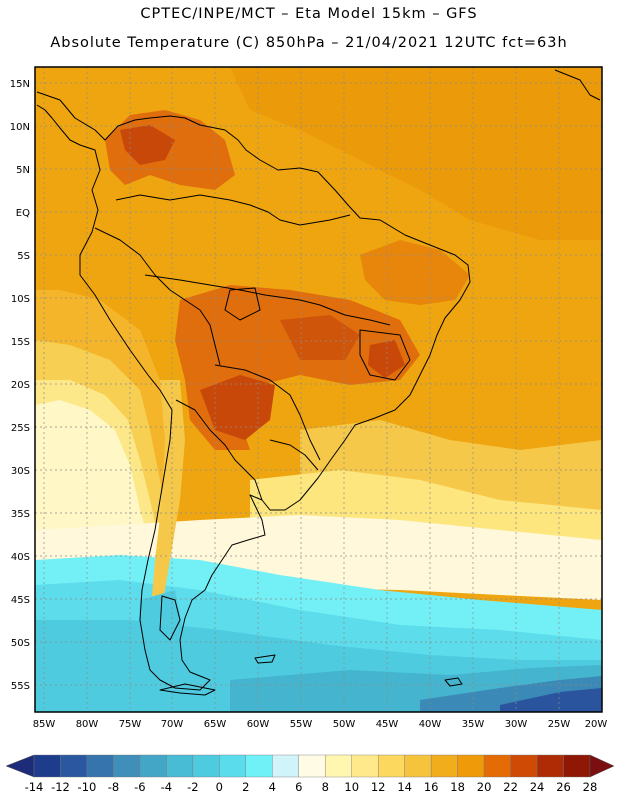 This screenshot has width=618, height=800. I want to click on lon-label: 85W, so click(44, 724).